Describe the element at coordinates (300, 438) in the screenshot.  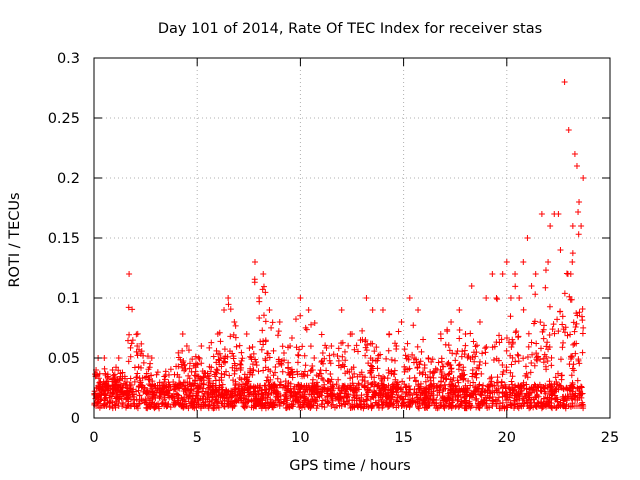
I see `x-tick-label: 10` at that location.